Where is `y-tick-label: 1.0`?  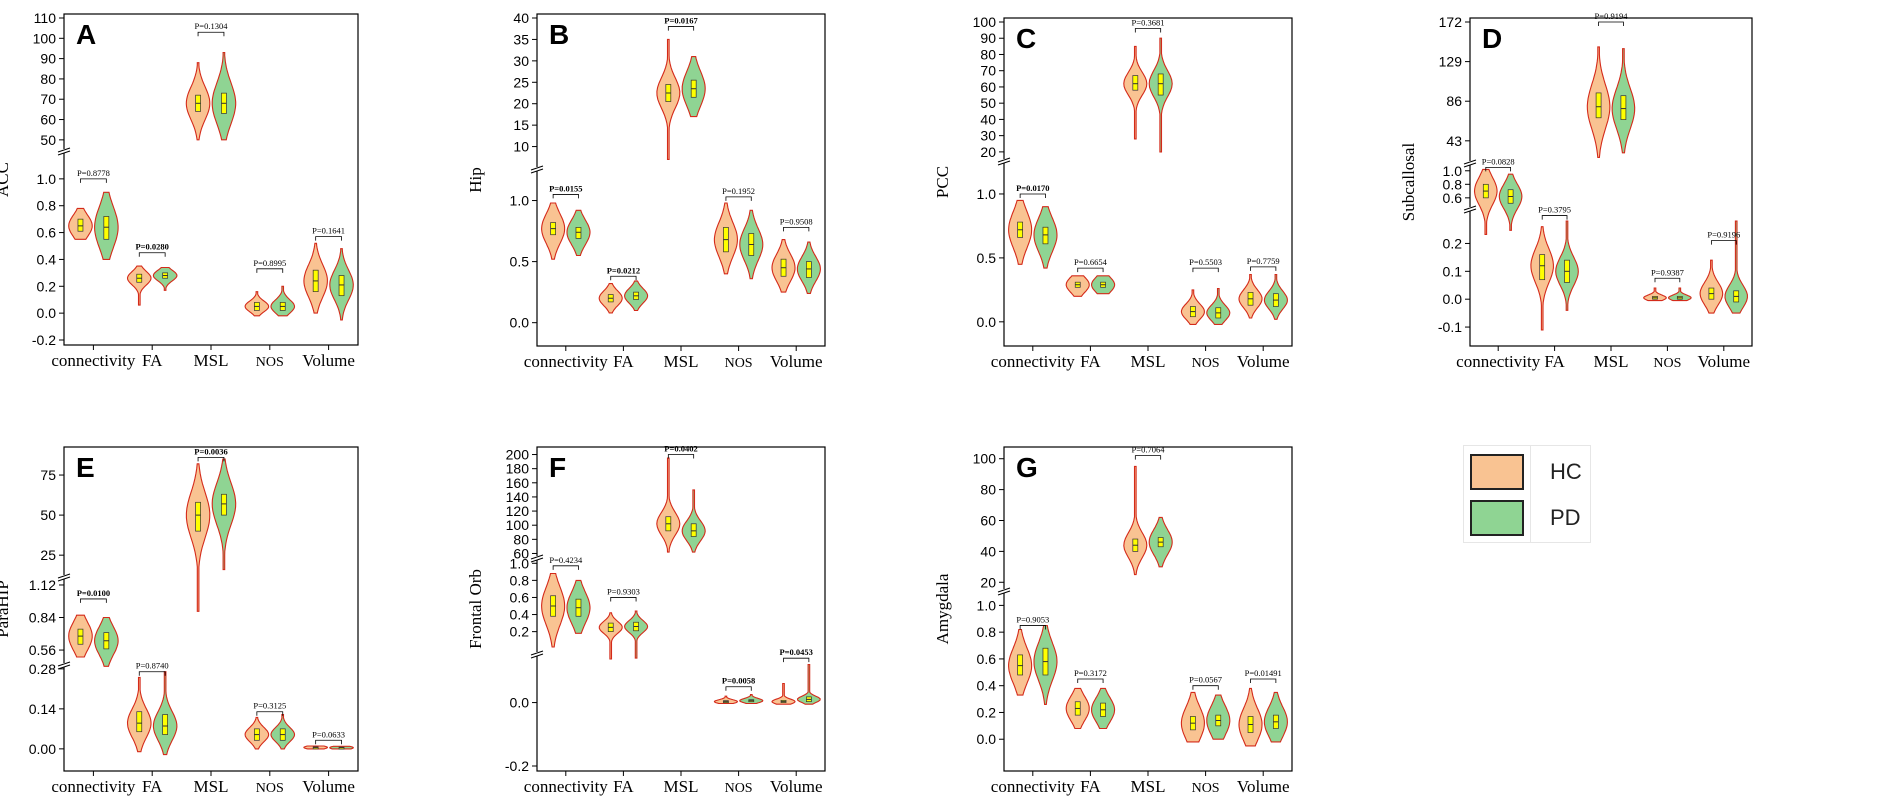 y-tick-label: 1.0 is located at coordinates (987, 194).